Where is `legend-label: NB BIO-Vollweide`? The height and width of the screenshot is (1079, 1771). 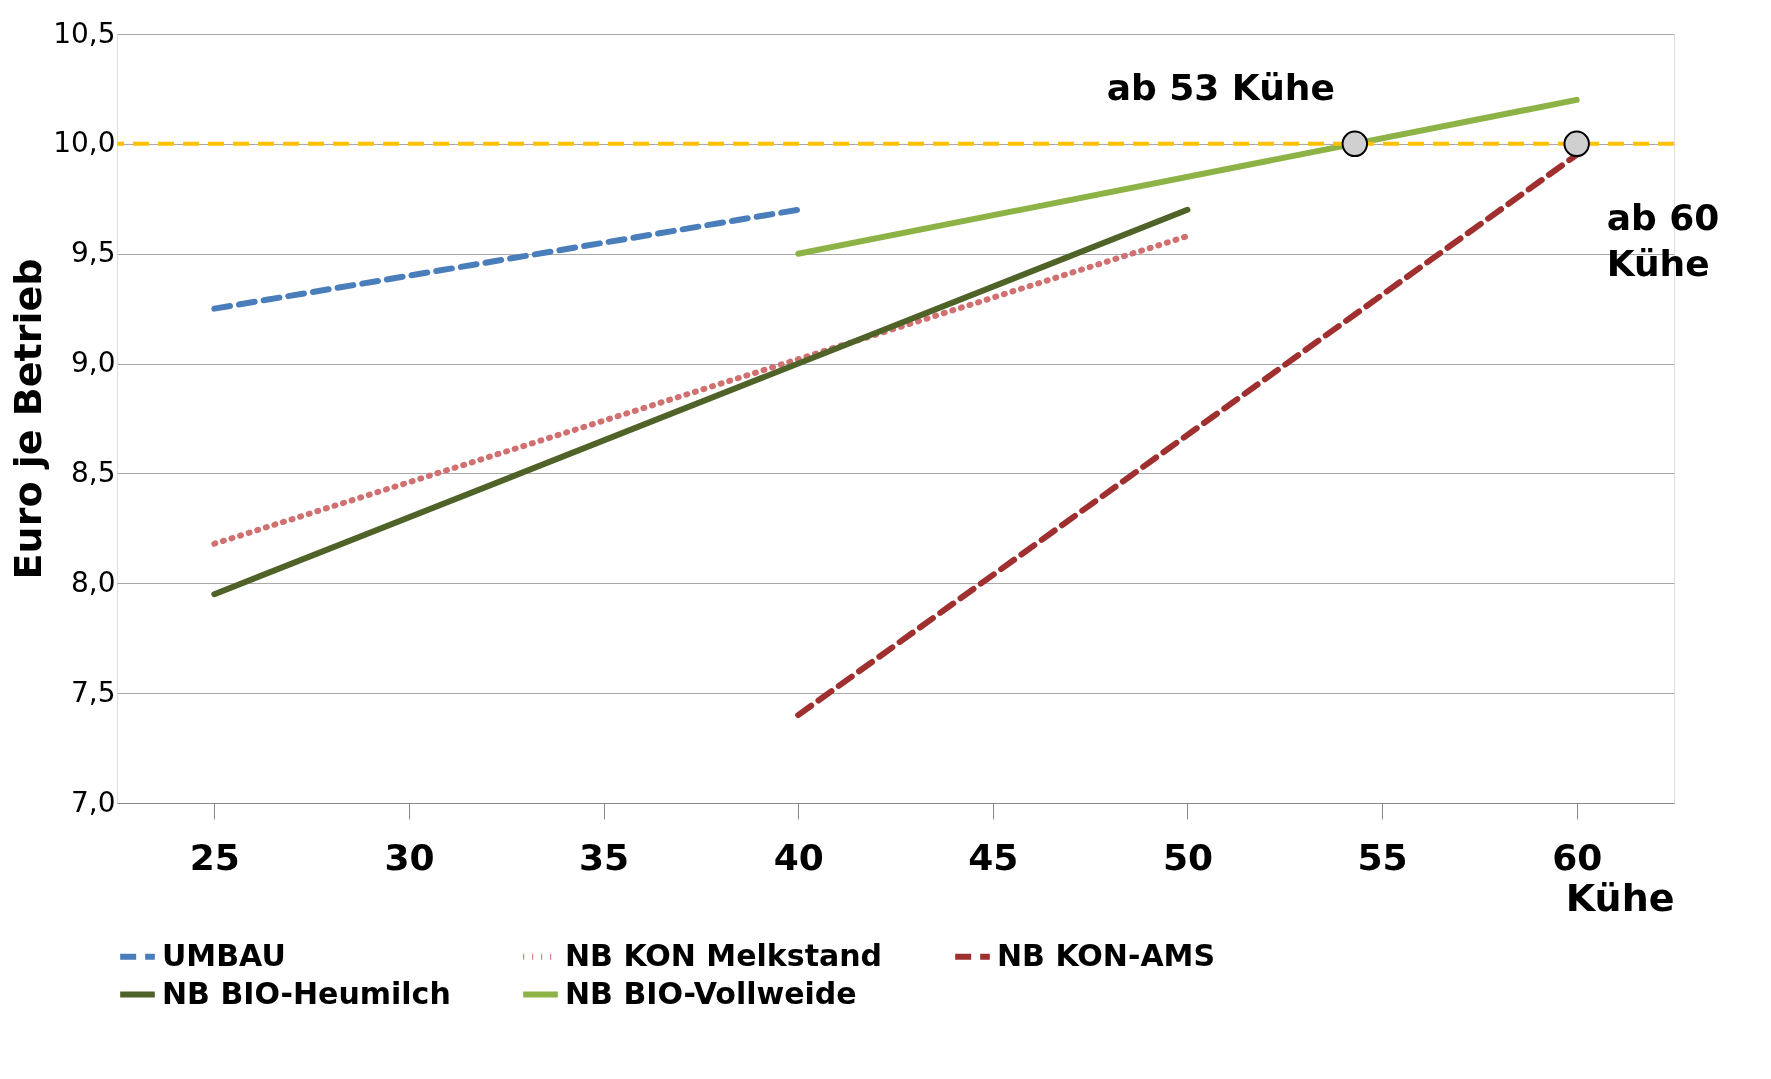
legend-label: NB BIO-Vollweide is located at coordinates (711, 993).